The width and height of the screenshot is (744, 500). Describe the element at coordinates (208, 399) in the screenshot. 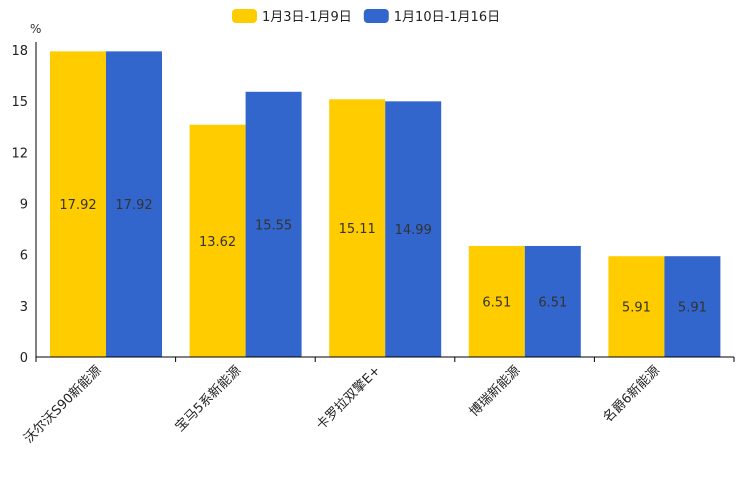

I see `x-tick-label: 宝马5系新能源` at that location.